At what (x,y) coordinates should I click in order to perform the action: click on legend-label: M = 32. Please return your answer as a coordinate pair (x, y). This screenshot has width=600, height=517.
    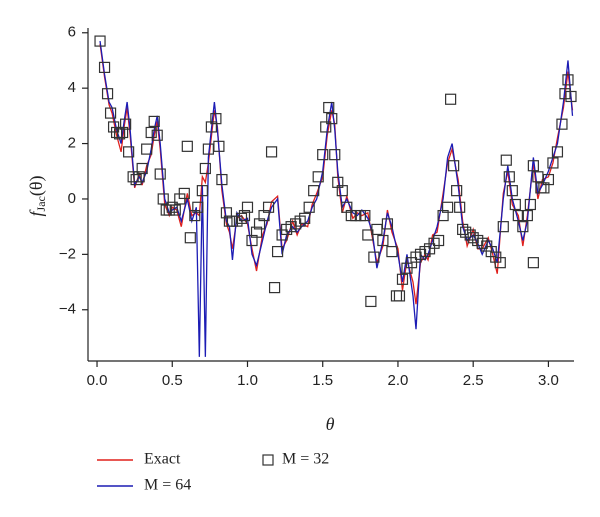
    Looking at the image, I should click on (305, 459).